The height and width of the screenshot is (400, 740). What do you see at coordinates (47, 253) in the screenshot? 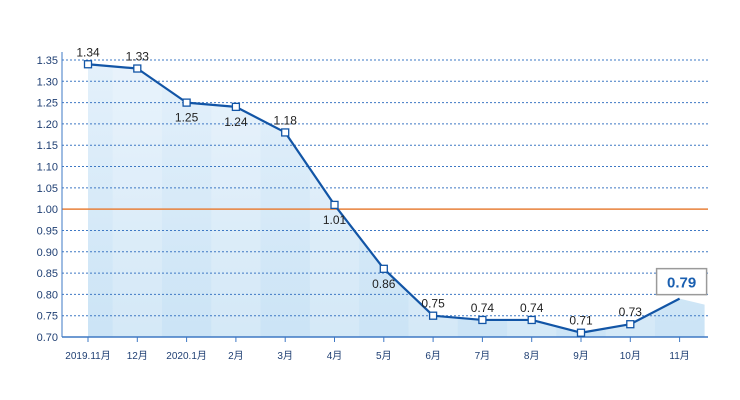
I see `y-tick-label: 0.90` at bounding box center [47, 253].